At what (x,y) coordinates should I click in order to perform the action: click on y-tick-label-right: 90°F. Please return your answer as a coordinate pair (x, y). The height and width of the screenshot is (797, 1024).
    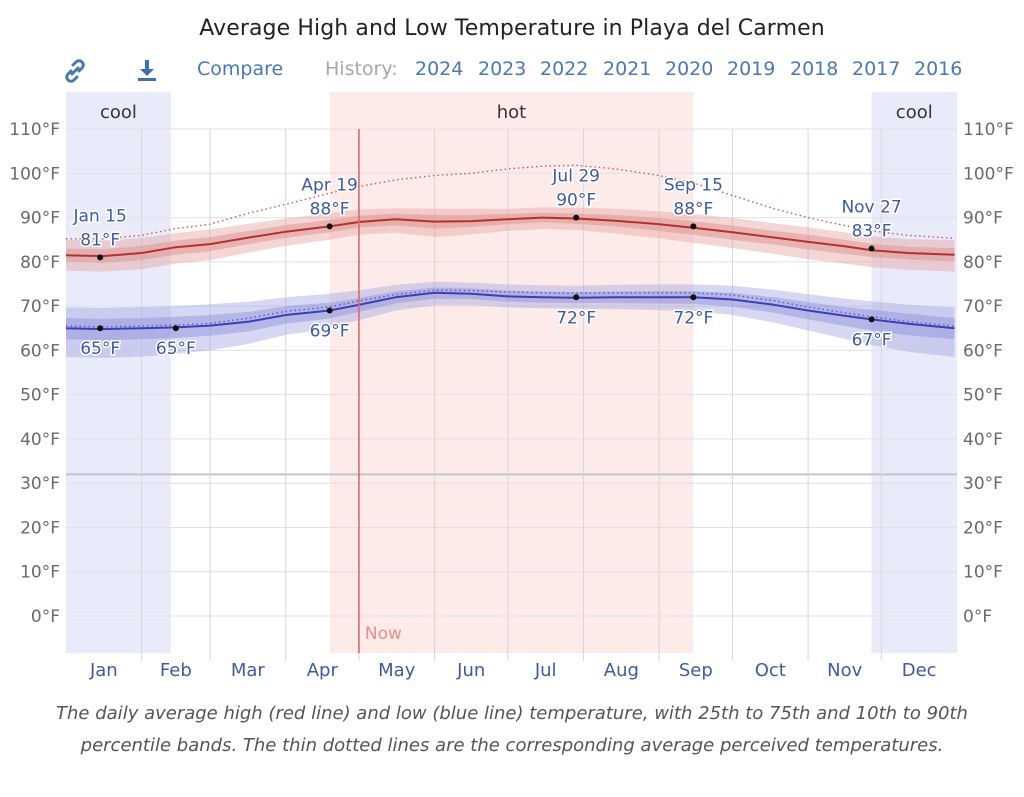
    Looking at the image, I should click on (983, 219).